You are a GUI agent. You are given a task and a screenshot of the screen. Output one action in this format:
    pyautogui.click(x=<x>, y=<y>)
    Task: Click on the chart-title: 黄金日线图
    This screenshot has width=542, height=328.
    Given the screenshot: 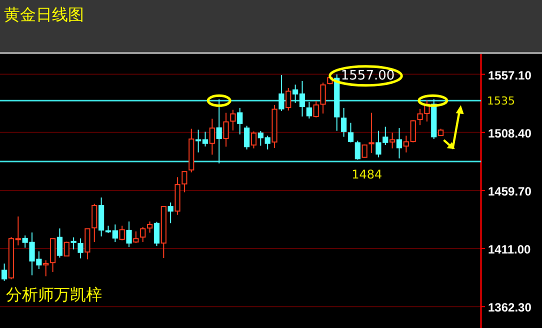 What is the action you would take?
    pyautogui.click(x=44, y=14)
    